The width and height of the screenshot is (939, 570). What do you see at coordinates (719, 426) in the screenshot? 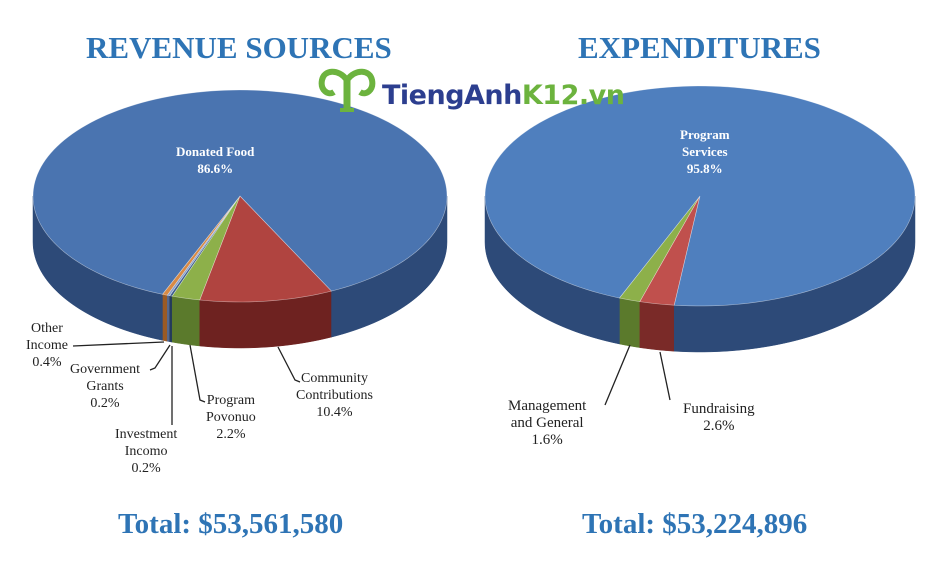
I see `label-value: 2.6%` at bounding box center [719, 426].